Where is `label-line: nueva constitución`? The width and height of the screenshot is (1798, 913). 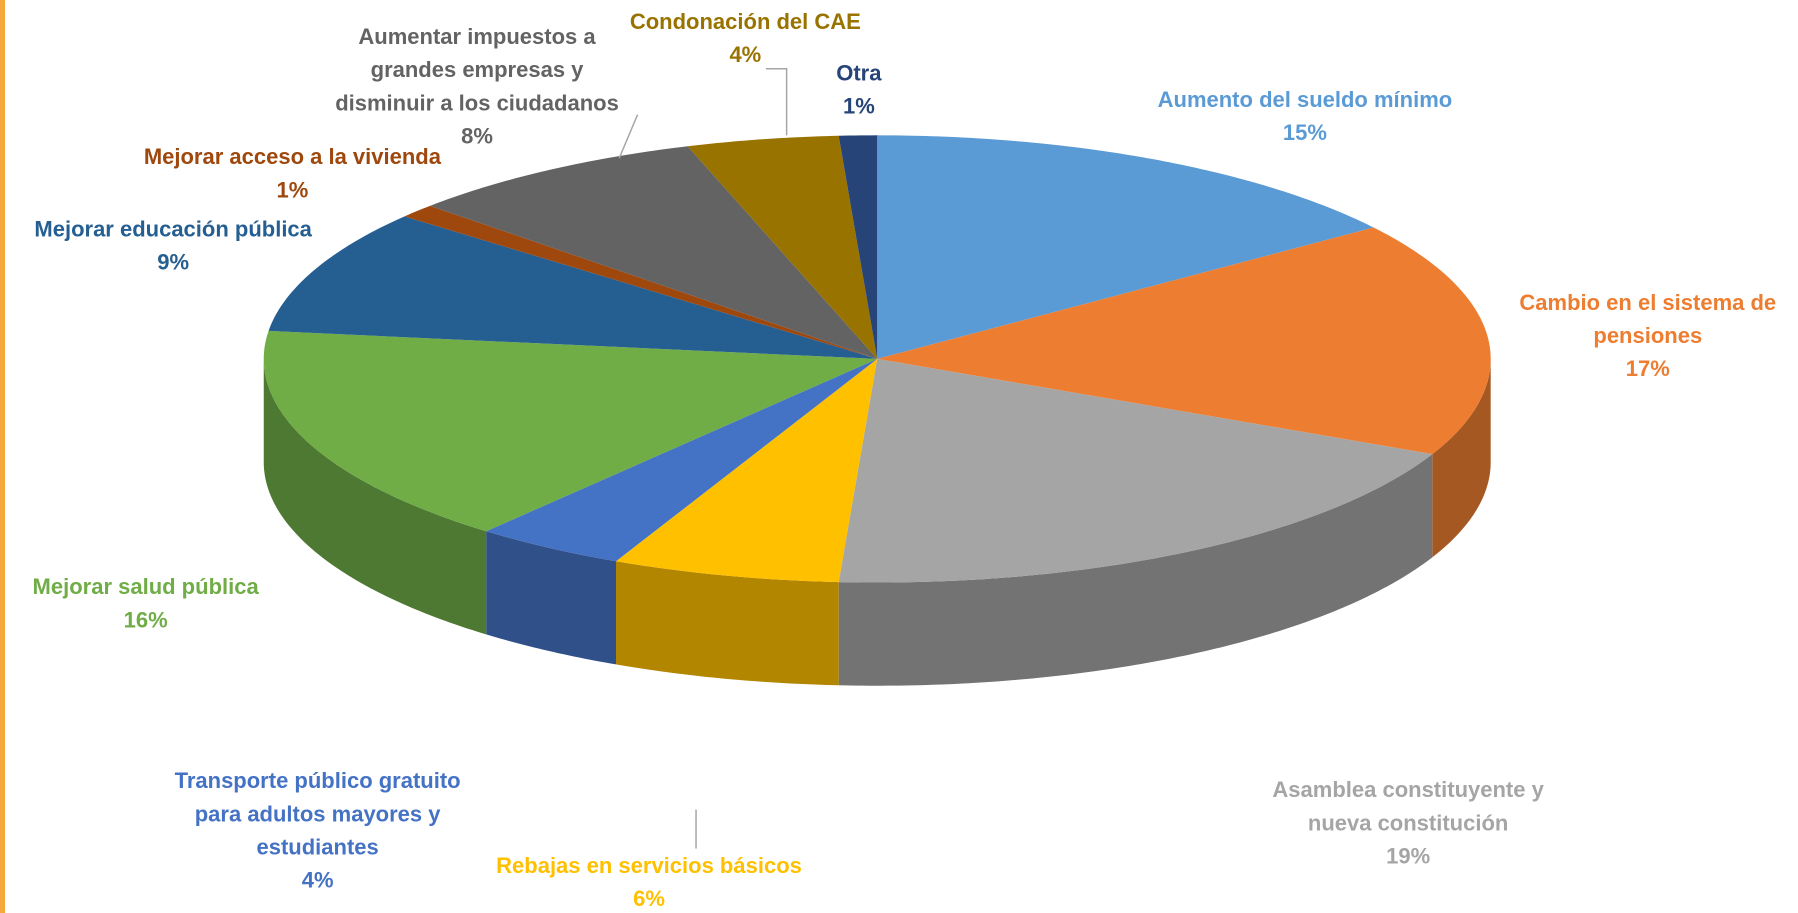
label-line: nueva constitución is located at coordinates (1408, 822).